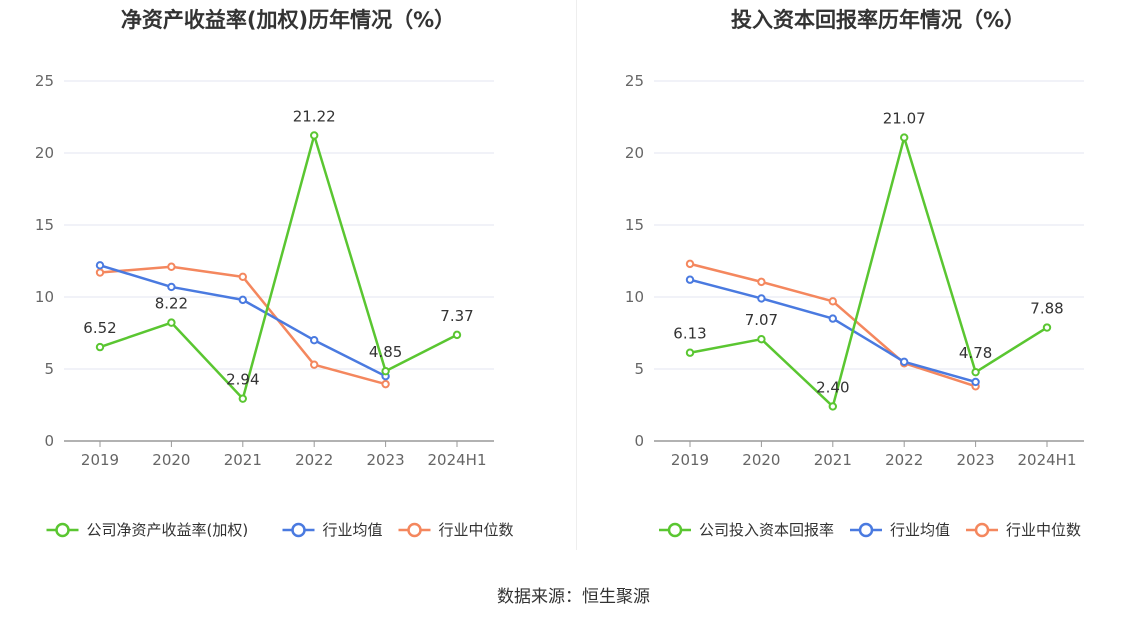 This screenshot has height=619, width=1147. Describe the element at coordinates (288, 20) in the screenshot. I see `chart-title: 净资产收益率(加权)历年情况（%）` at that location.